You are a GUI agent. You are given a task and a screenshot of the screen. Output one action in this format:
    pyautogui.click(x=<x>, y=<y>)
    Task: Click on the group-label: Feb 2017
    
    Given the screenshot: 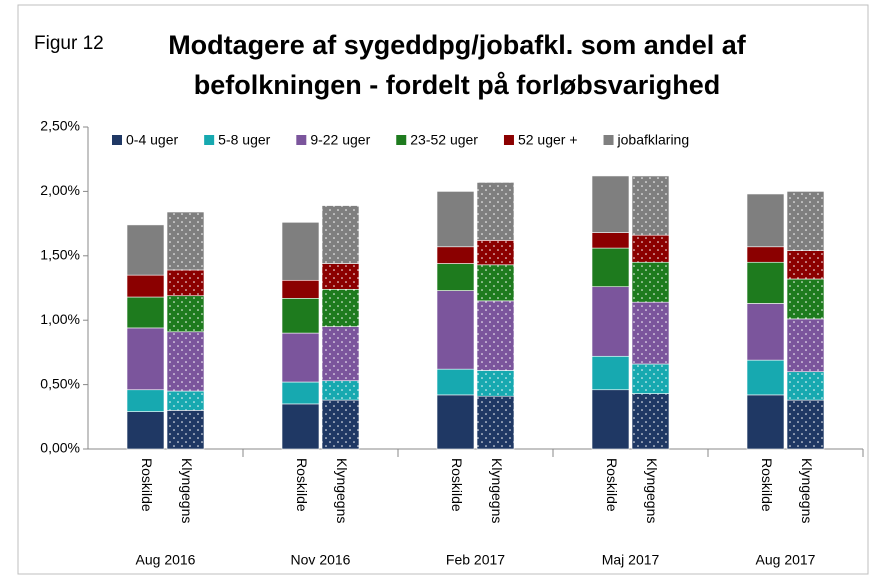 What is the action you would take?
    pyautogui.click(x=475, y=560)
    